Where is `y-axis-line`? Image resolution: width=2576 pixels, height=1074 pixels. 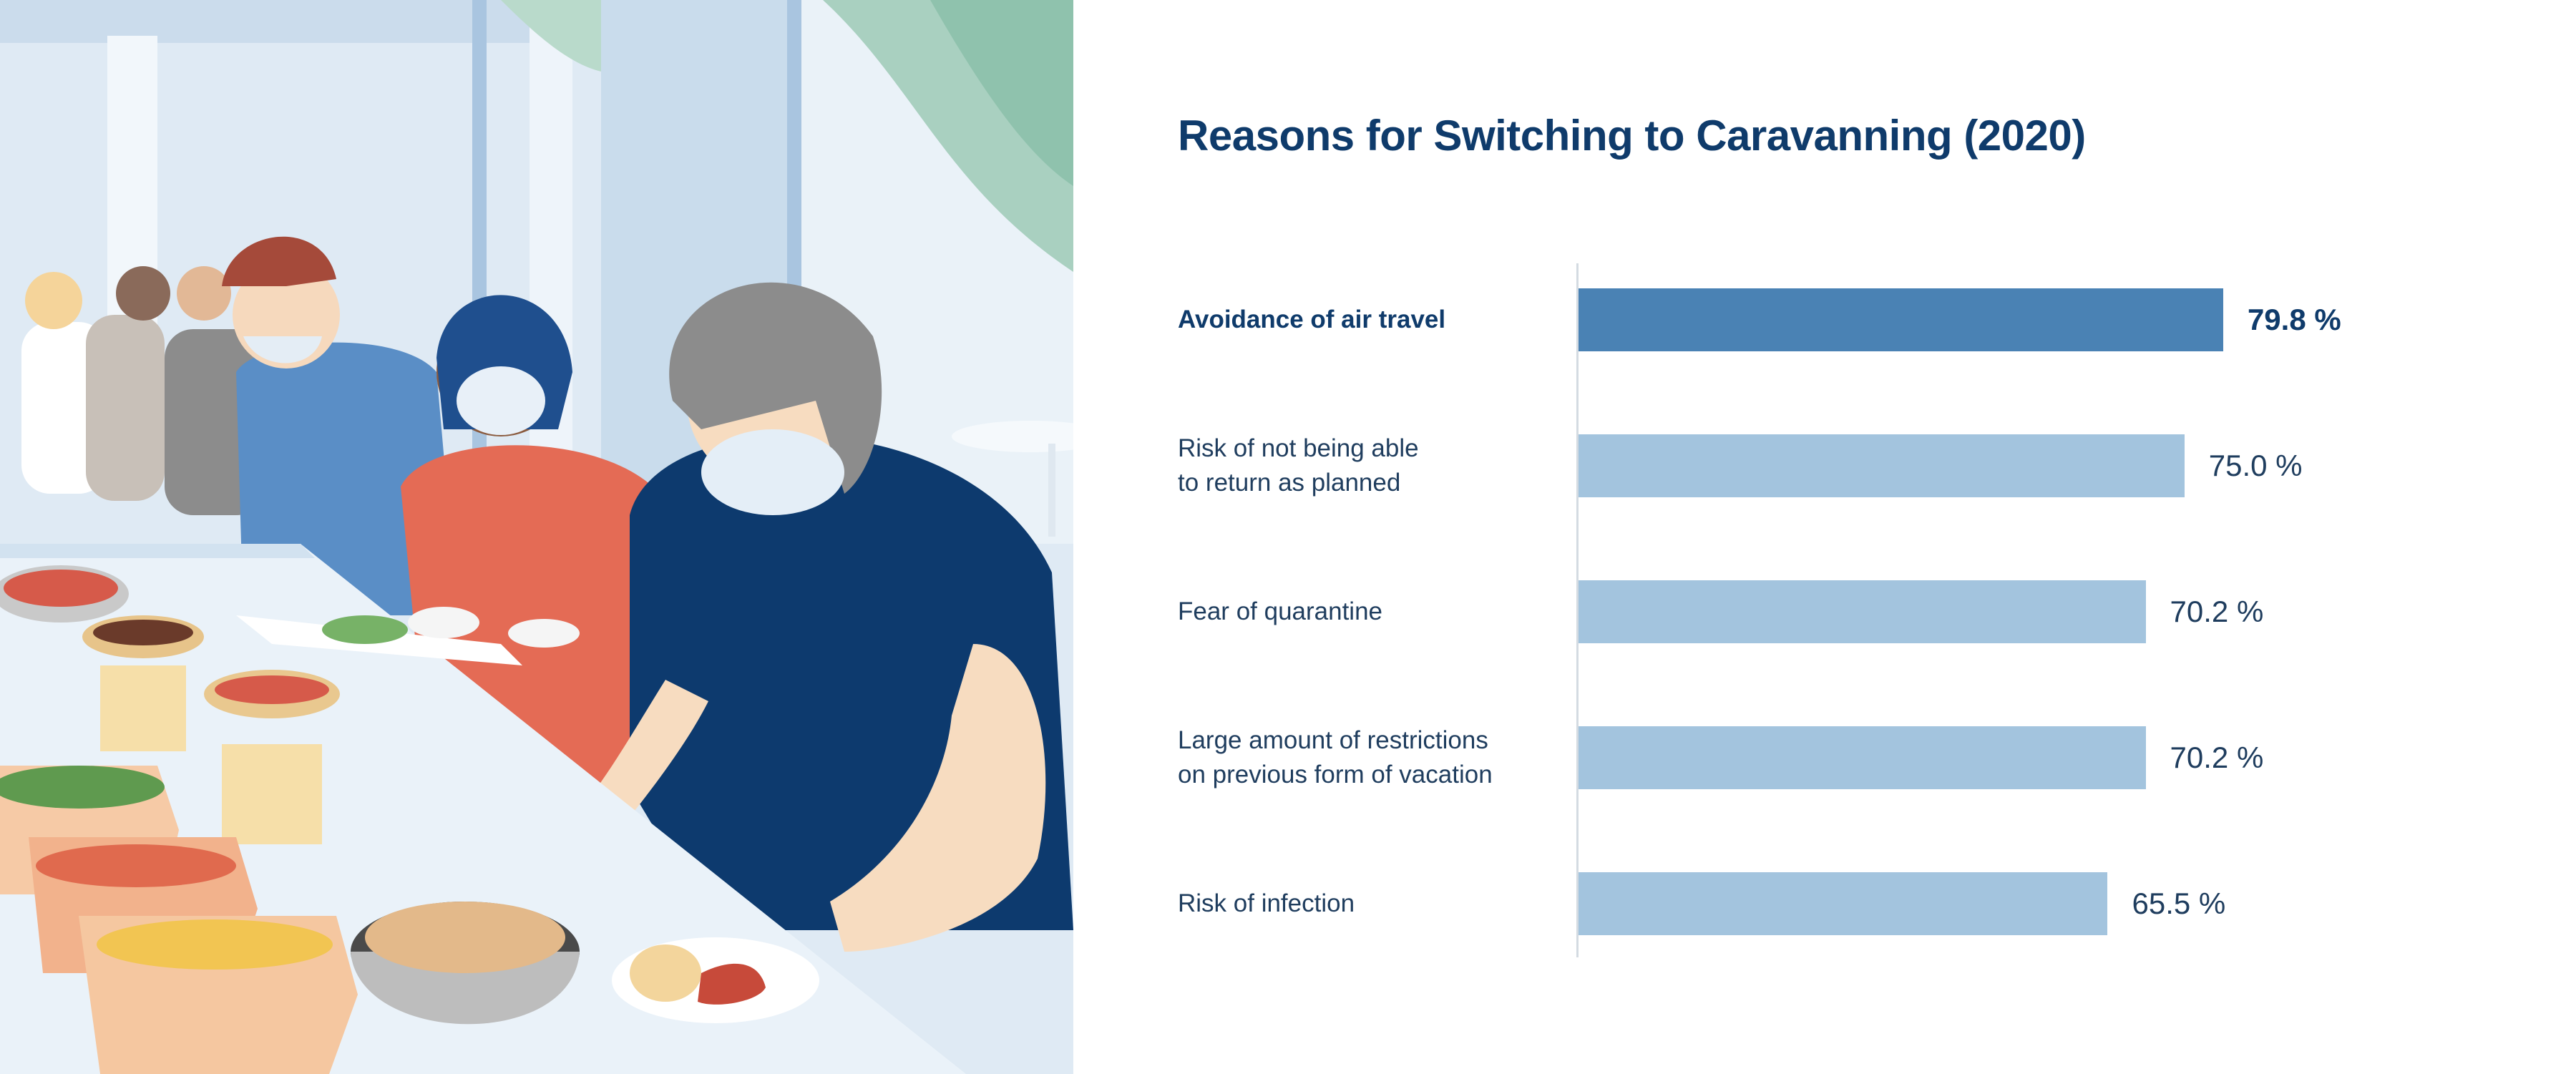
y-axis-line is located at coordinates (1577, 610).